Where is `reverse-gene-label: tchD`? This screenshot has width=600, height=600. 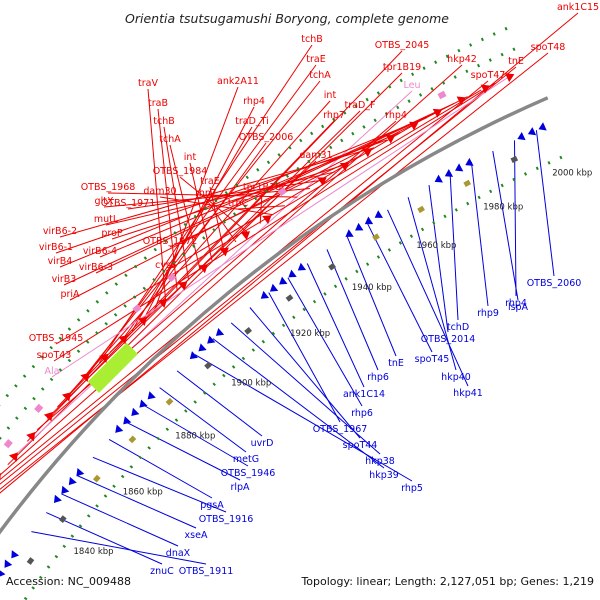
reverse-gene-label: tchD is located at coordinates (458, 327).